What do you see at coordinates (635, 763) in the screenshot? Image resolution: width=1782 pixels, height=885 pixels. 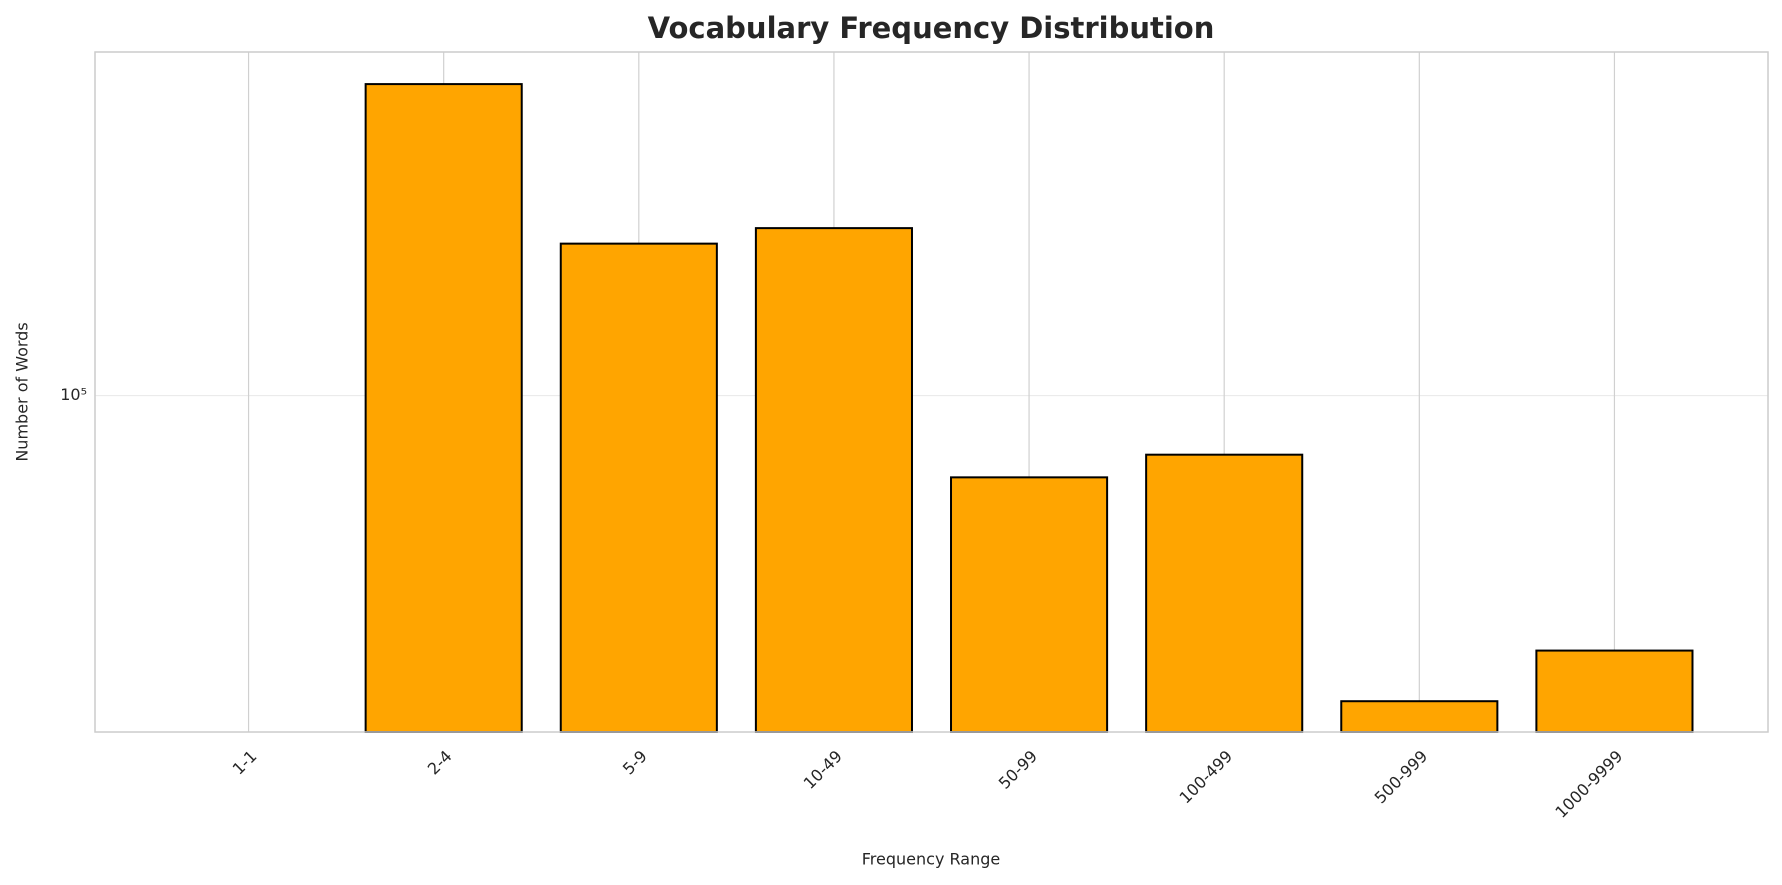 I see `x-tick-label: 5-9` at bounding box center [635, 763].